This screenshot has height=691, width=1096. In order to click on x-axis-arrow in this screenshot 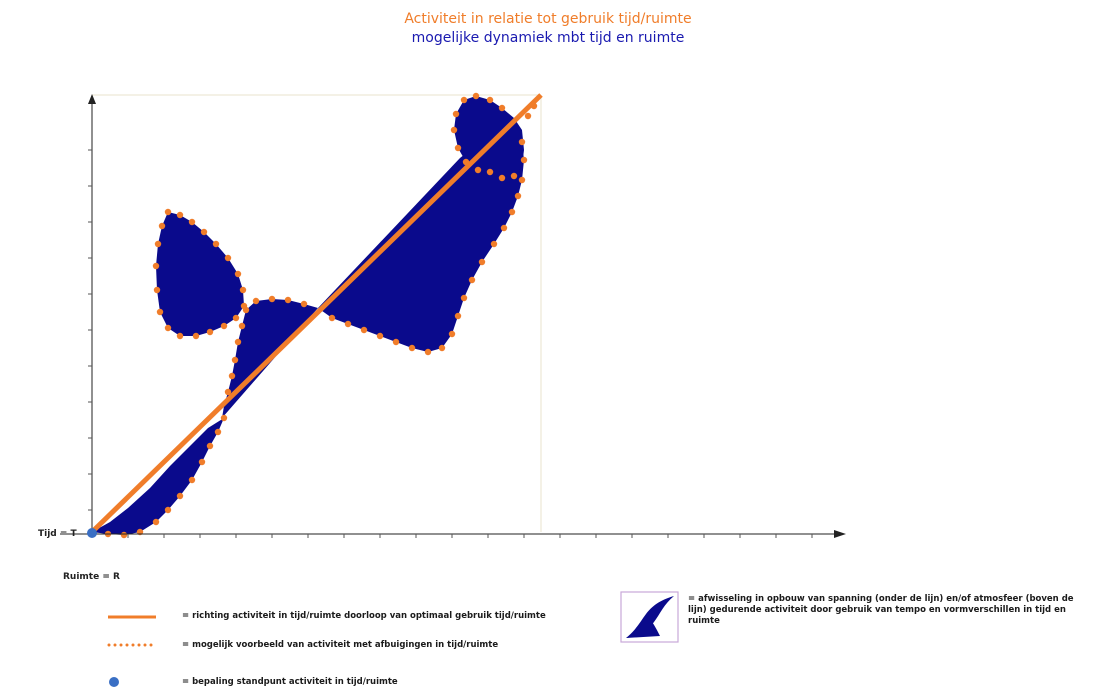, I will do `click(840, 534)`.